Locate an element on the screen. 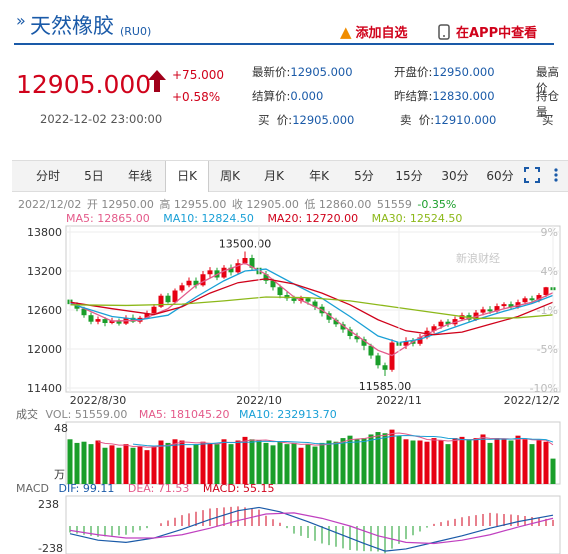  info-date: 2022/12/02 is located at coordinates (49, 204).